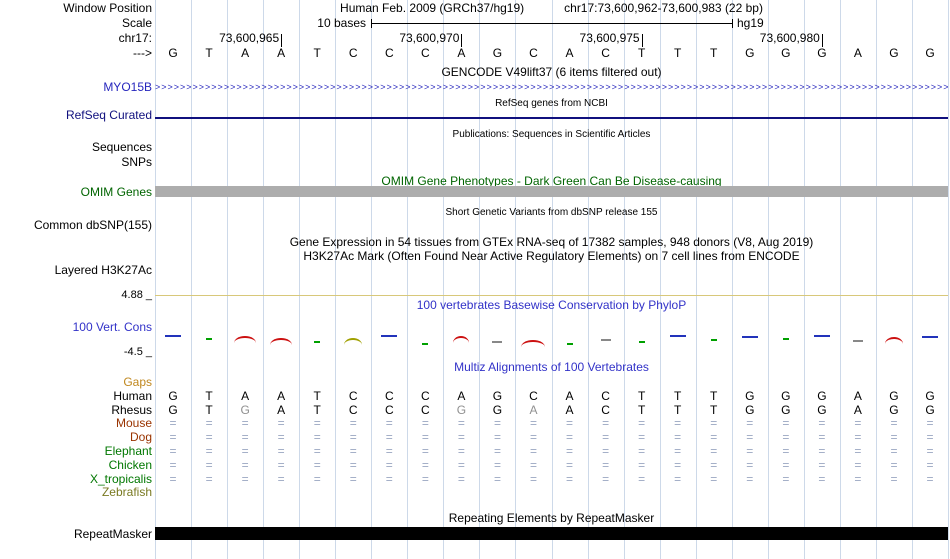  Describe the element at coordinates (551, 367) in the screenshot. I see `multiz-track-title: Multiz Alignments of 100 Vertebrates` at that location.